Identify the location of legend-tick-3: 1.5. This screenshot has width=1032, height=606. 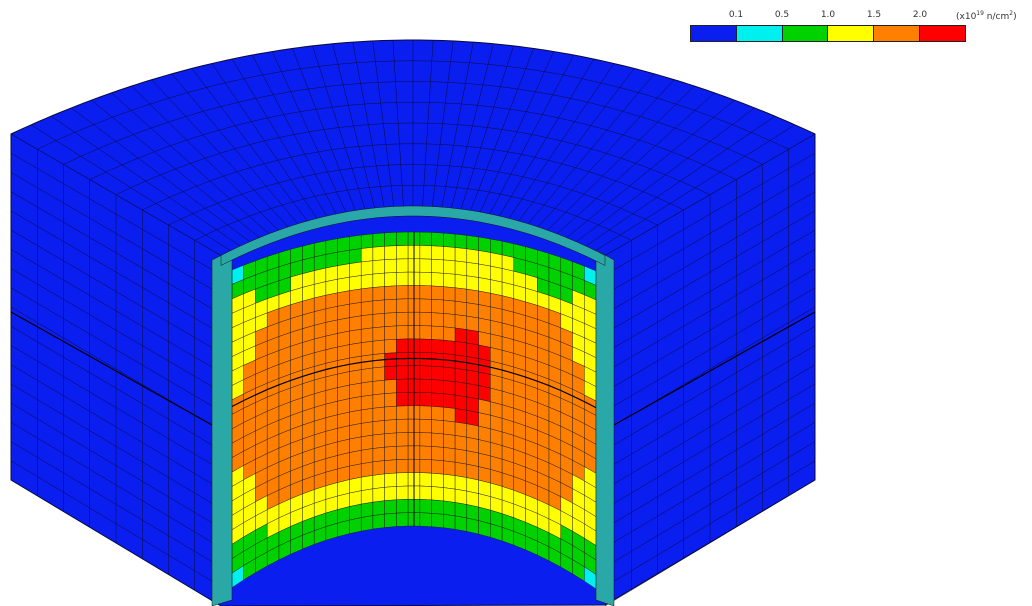
(874, 15).